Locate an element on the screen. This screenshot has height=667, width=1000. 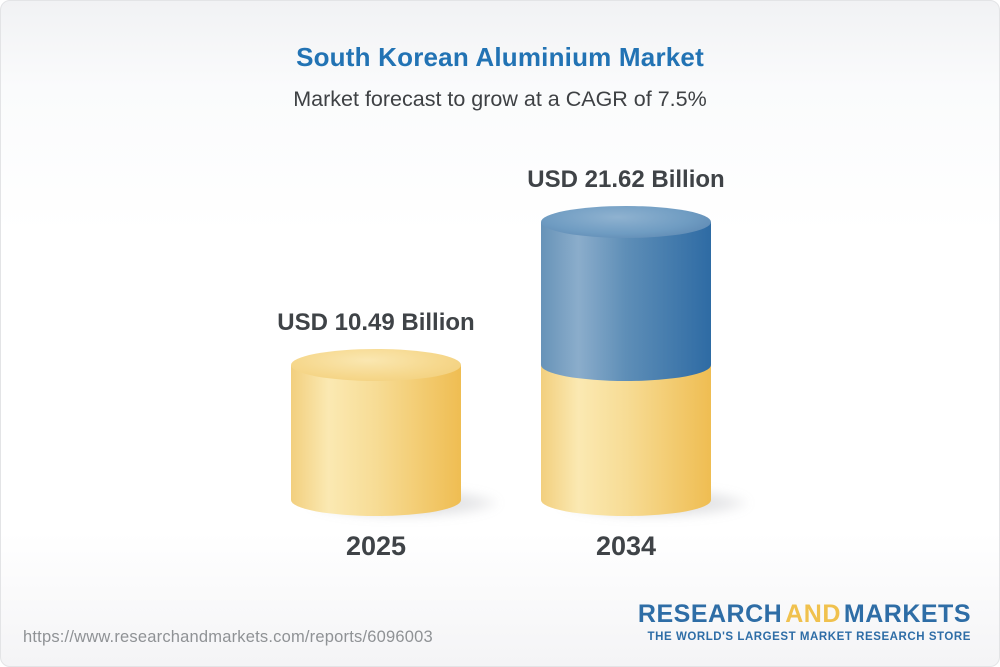
logo-word-markets: MARKETS is located at coordinates (907, 614).